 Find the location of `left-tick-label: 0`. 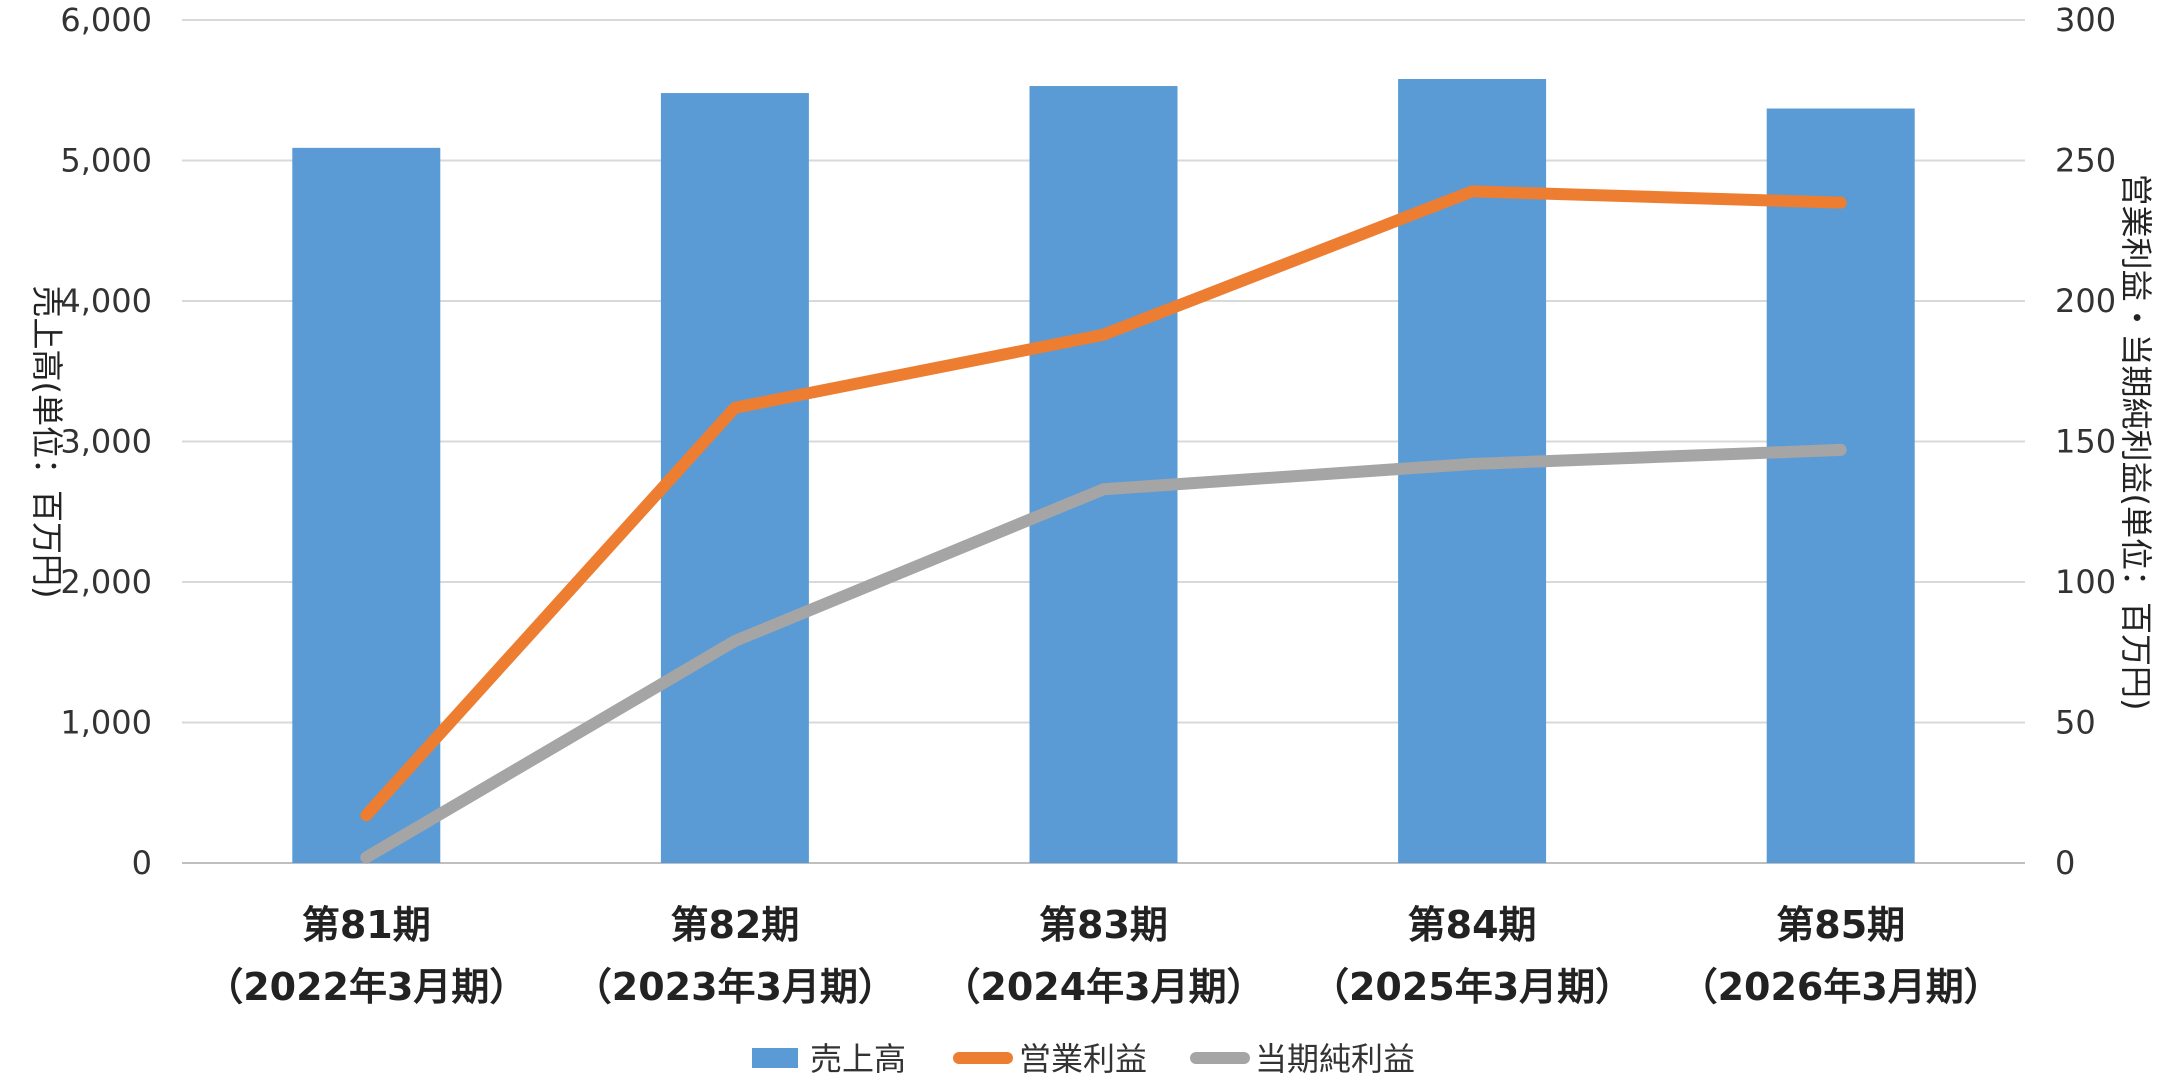

left-tick-label: 0 is located at coordinates (142, 863).